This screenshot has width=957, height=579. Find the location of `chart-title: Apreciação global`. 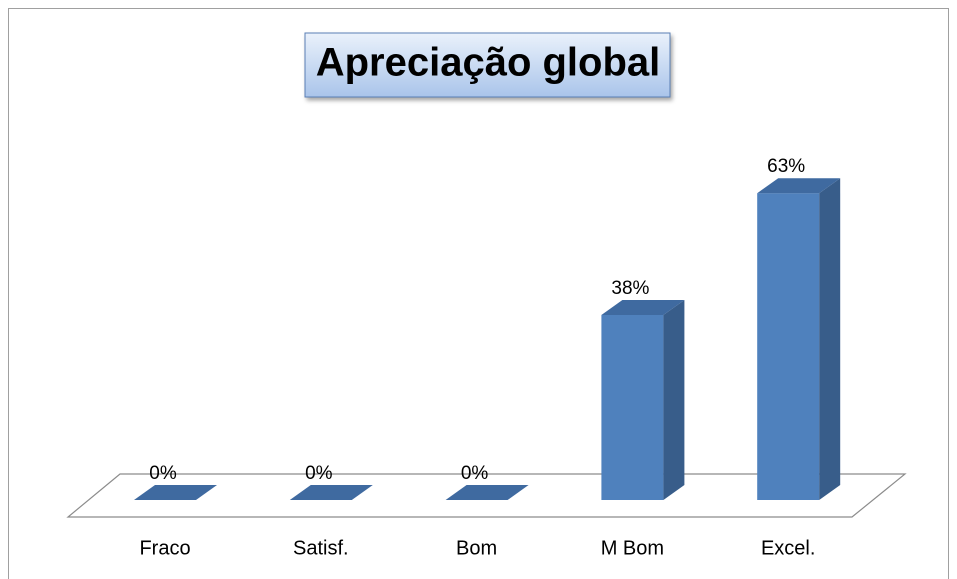

chart-title: Apreciação global is located at coordinates (488, 63).